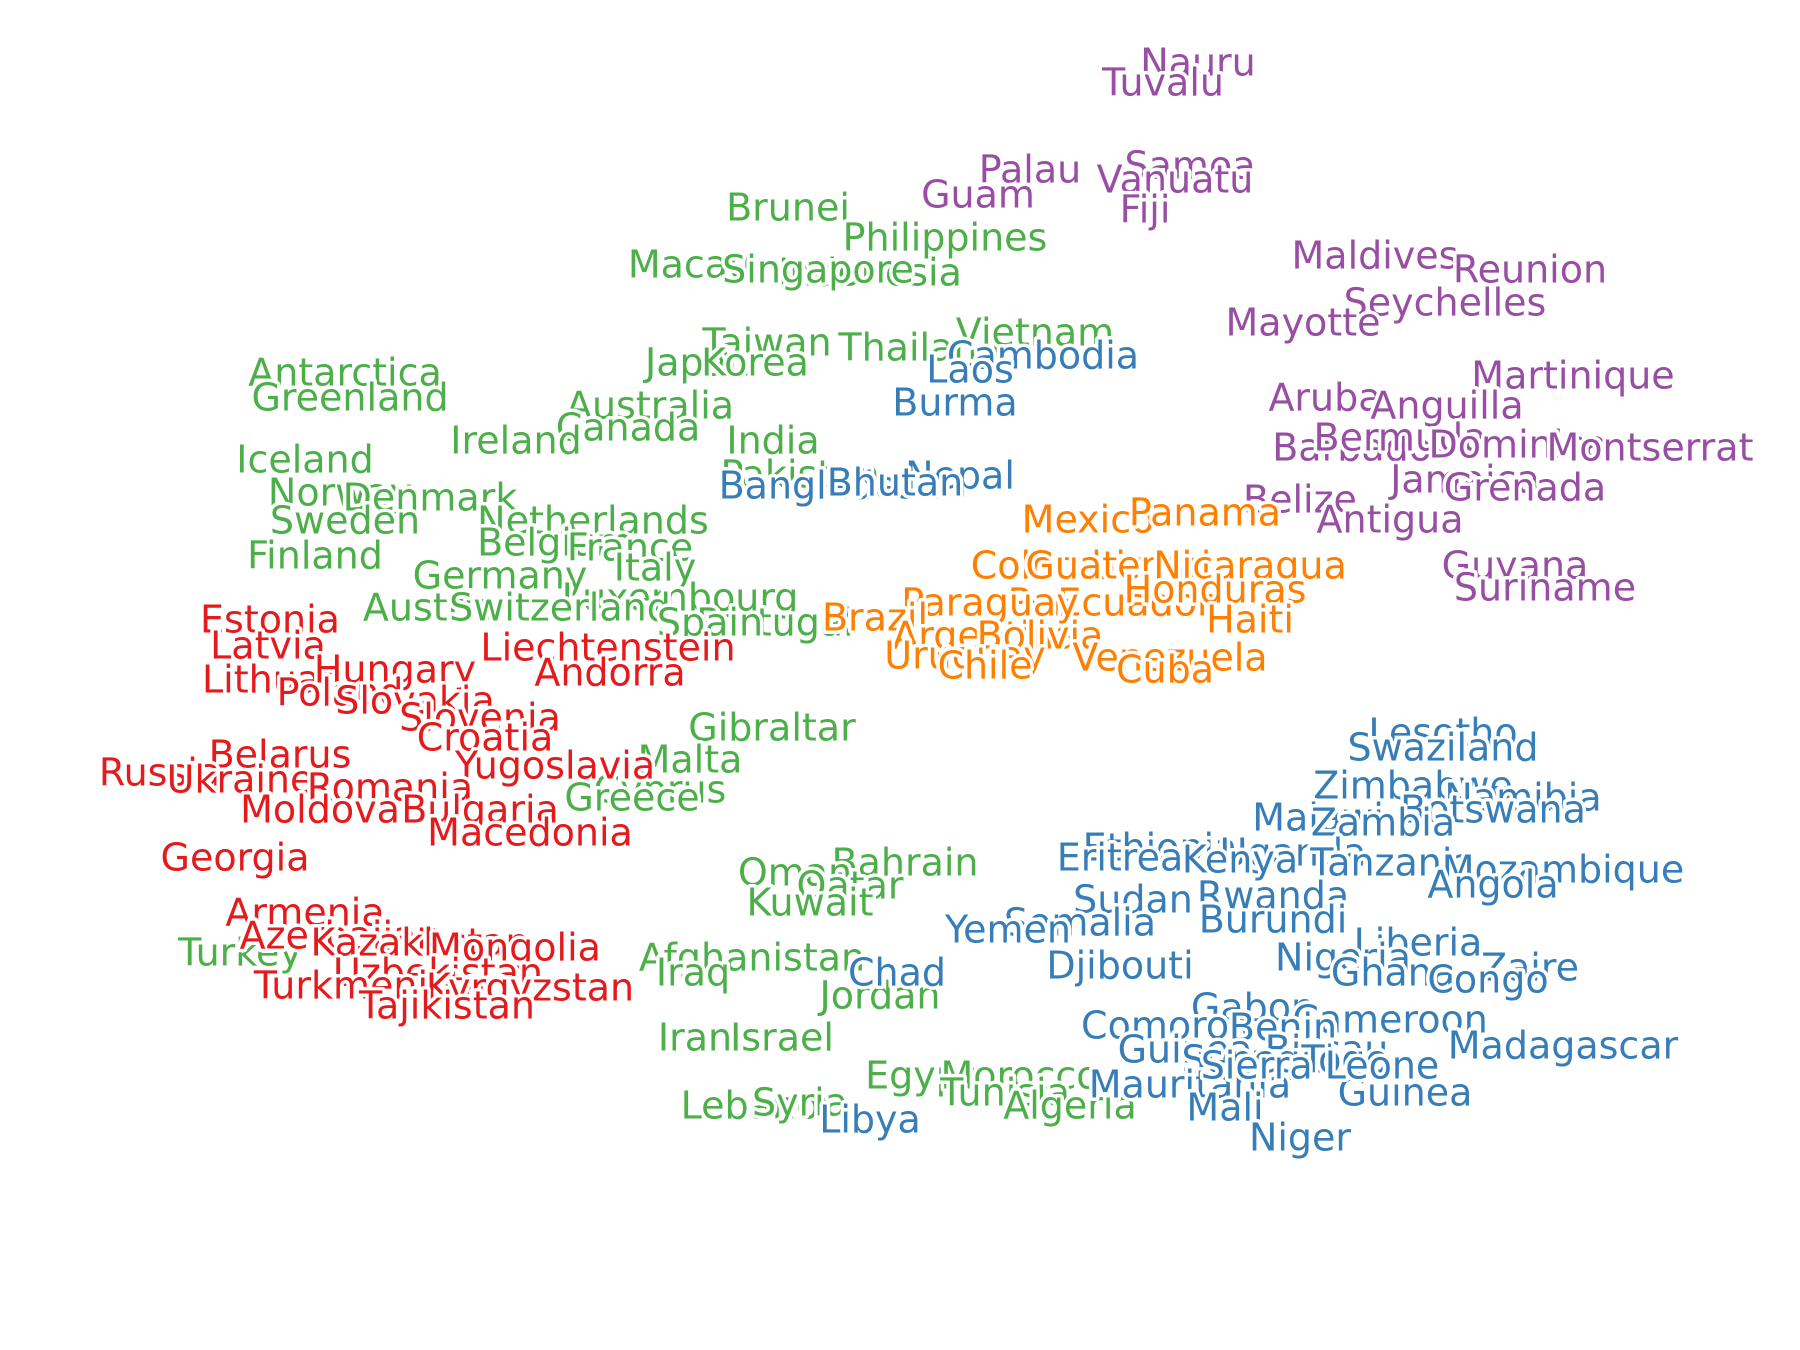  I want to click on country-label-swaziland: Swaziland, so click(1442, 748).